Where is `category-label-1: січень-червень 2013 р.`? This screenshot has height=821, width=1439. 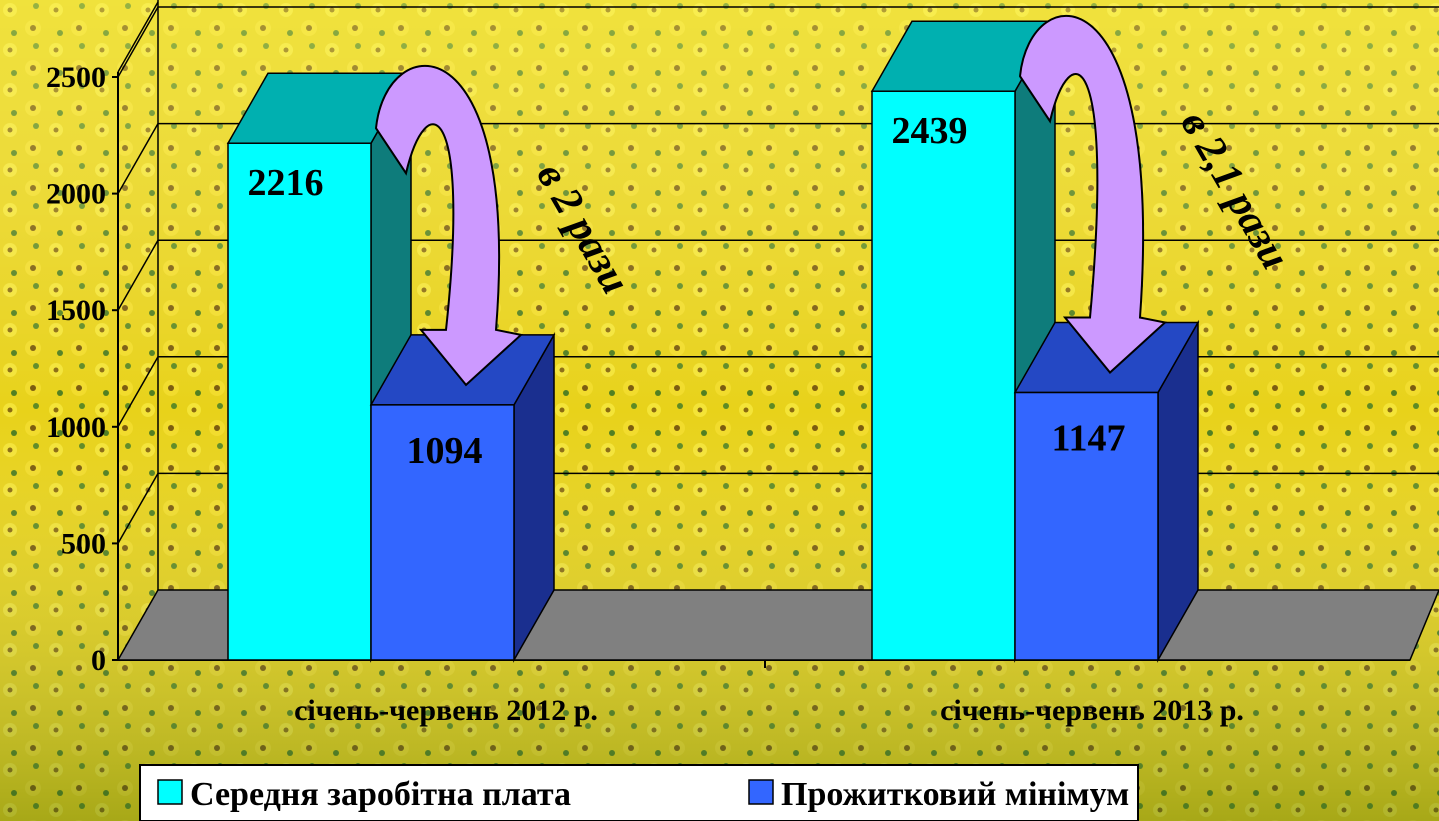 category-label-1: січень-червень 2013 р. is located at coordinates (1092, 710).